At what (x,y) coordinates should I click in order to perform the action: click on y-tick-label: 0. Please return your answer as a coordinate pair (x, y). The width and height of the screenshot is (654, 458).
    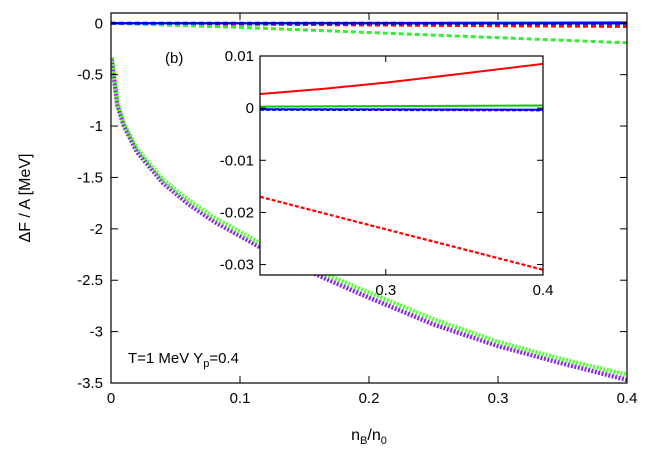
    Looking at the image, I should click on (99, 23).